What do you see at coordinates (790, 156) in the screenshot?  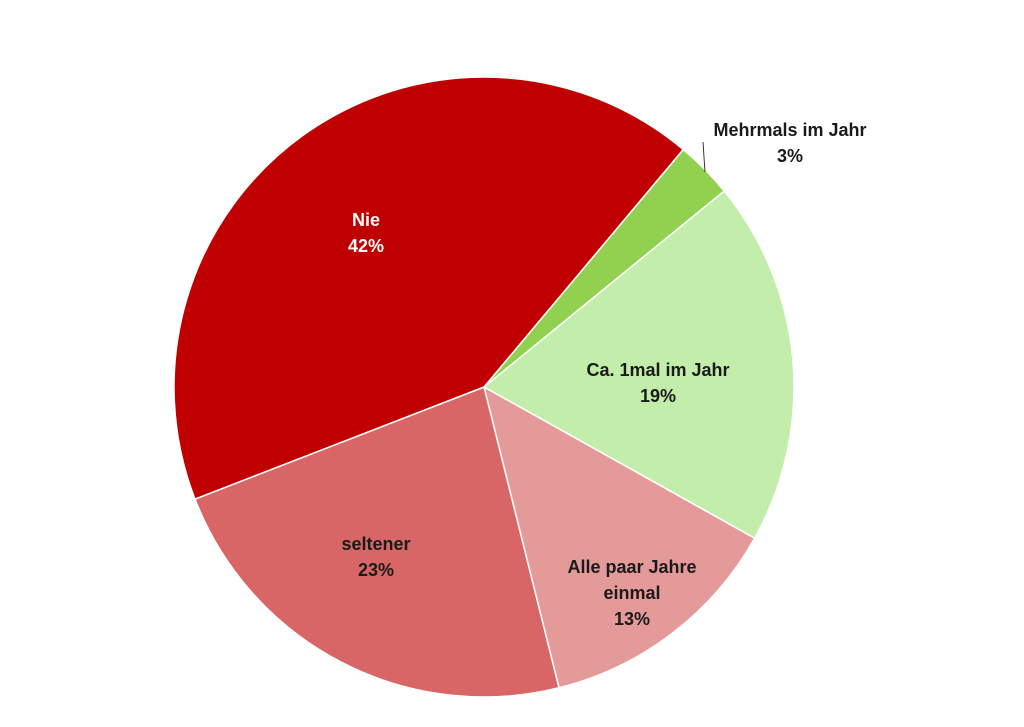 I see `slice-value-0: 3%` at bounding box center [790, 156].